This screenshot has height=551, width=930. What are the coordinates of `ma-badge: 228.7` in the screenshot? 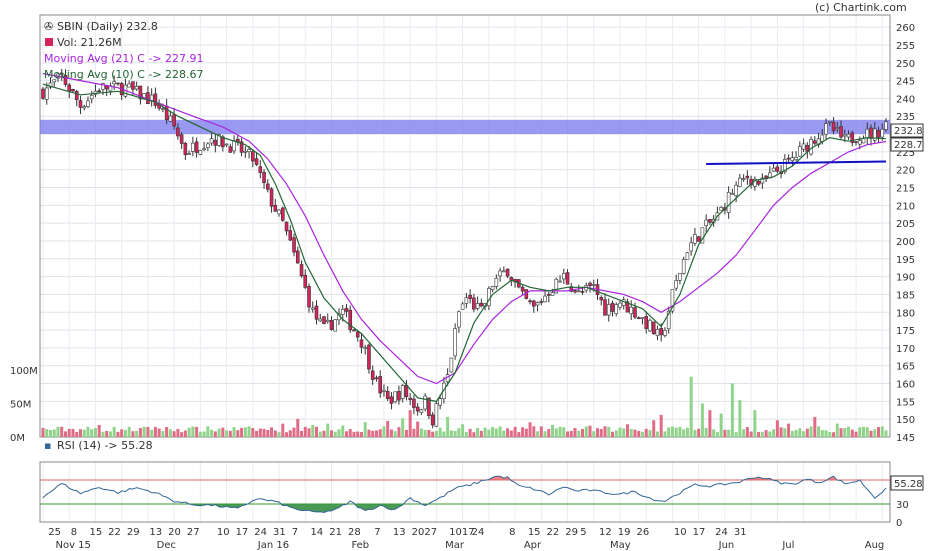 It's located at (908, 145).